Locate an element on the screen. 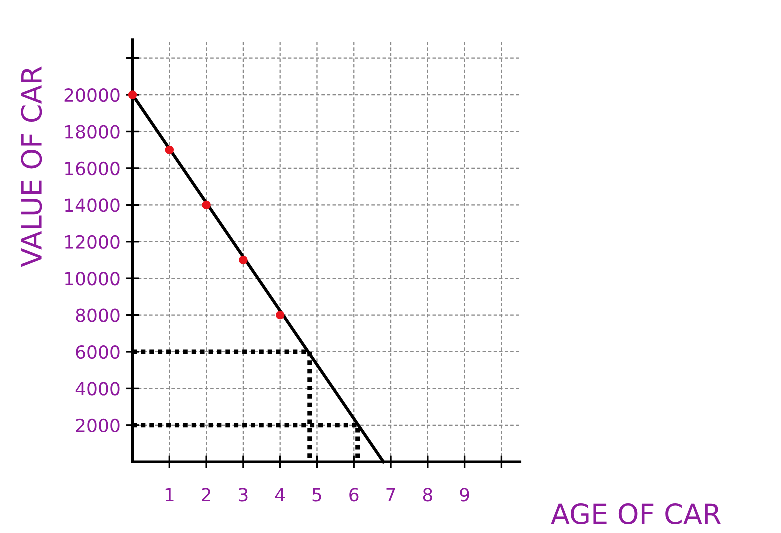  x-tick-label: 8 is located at coordinates (427, 495).